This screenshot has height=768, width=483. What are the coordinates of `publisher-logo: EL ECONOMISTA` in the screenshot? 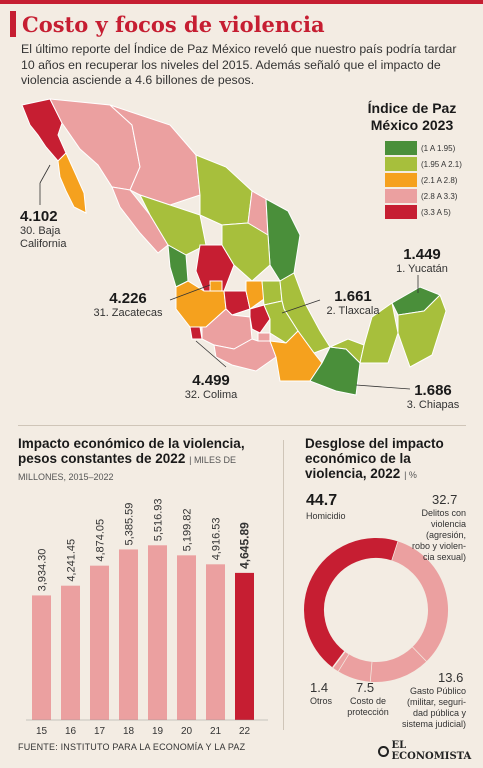 It's located at (430, 751).